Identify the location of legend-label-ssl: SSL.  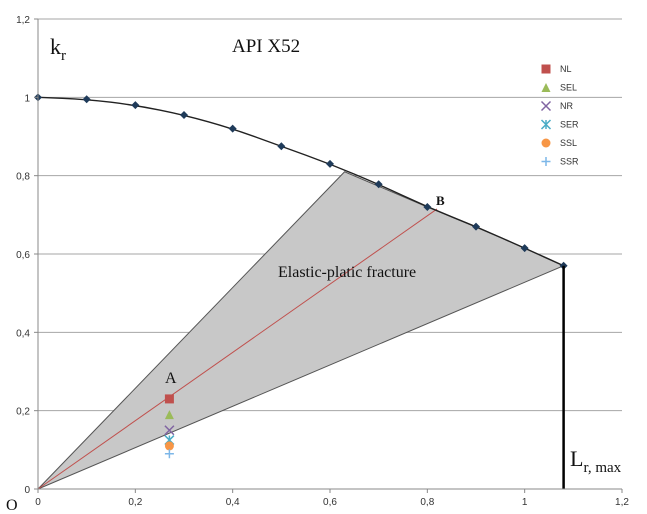
(568, 143).